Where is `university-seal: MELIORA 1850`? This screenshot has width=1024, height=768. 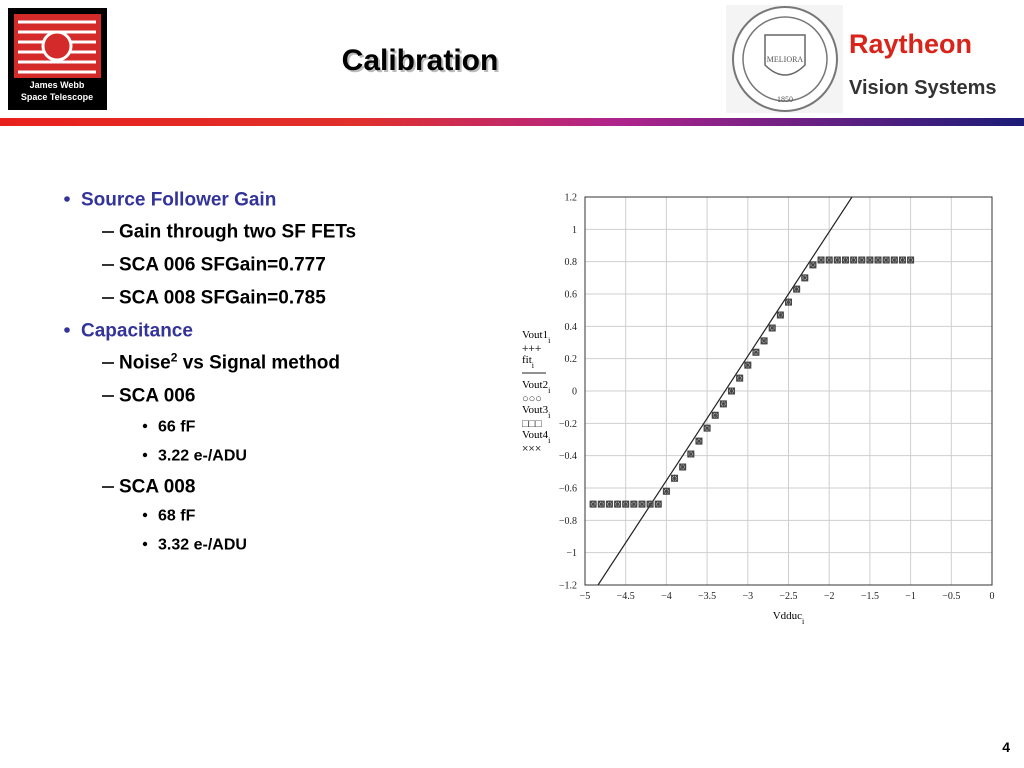
university-seal: MELIORA 1850 is located at coordinates (784, 59).